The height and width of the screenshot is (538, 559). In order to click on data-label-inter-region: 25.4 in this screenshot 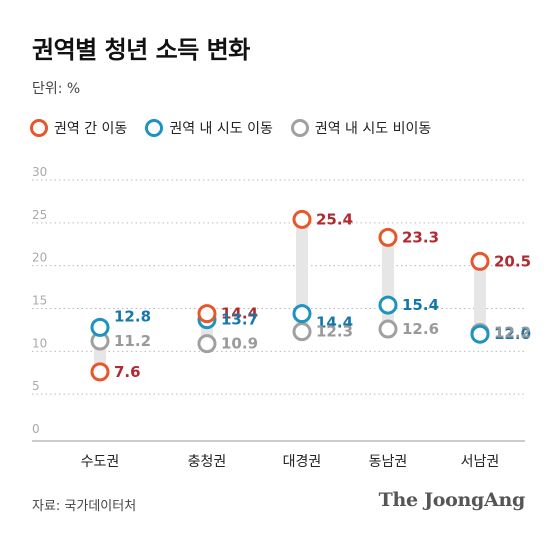, I will do `click(334, 219)`.